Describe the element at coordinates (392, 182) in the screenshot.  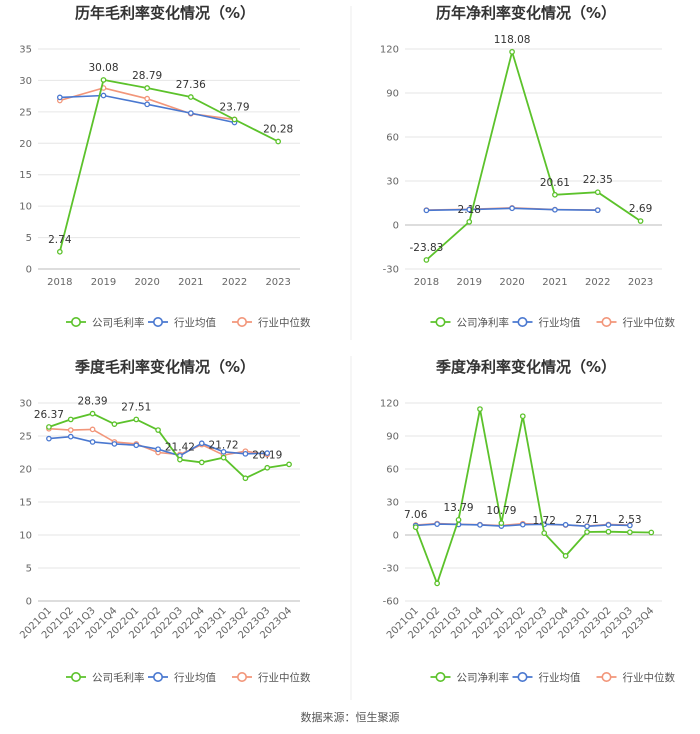
I see `y-tick-label: 30` at that location.